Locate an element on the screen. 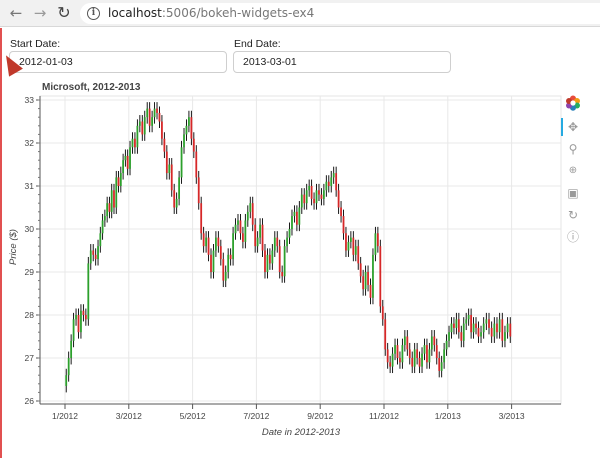 The height and width of the screenshot is (458, 600). x-tick-label: 5/2012 is located at coordinates (193, 416).